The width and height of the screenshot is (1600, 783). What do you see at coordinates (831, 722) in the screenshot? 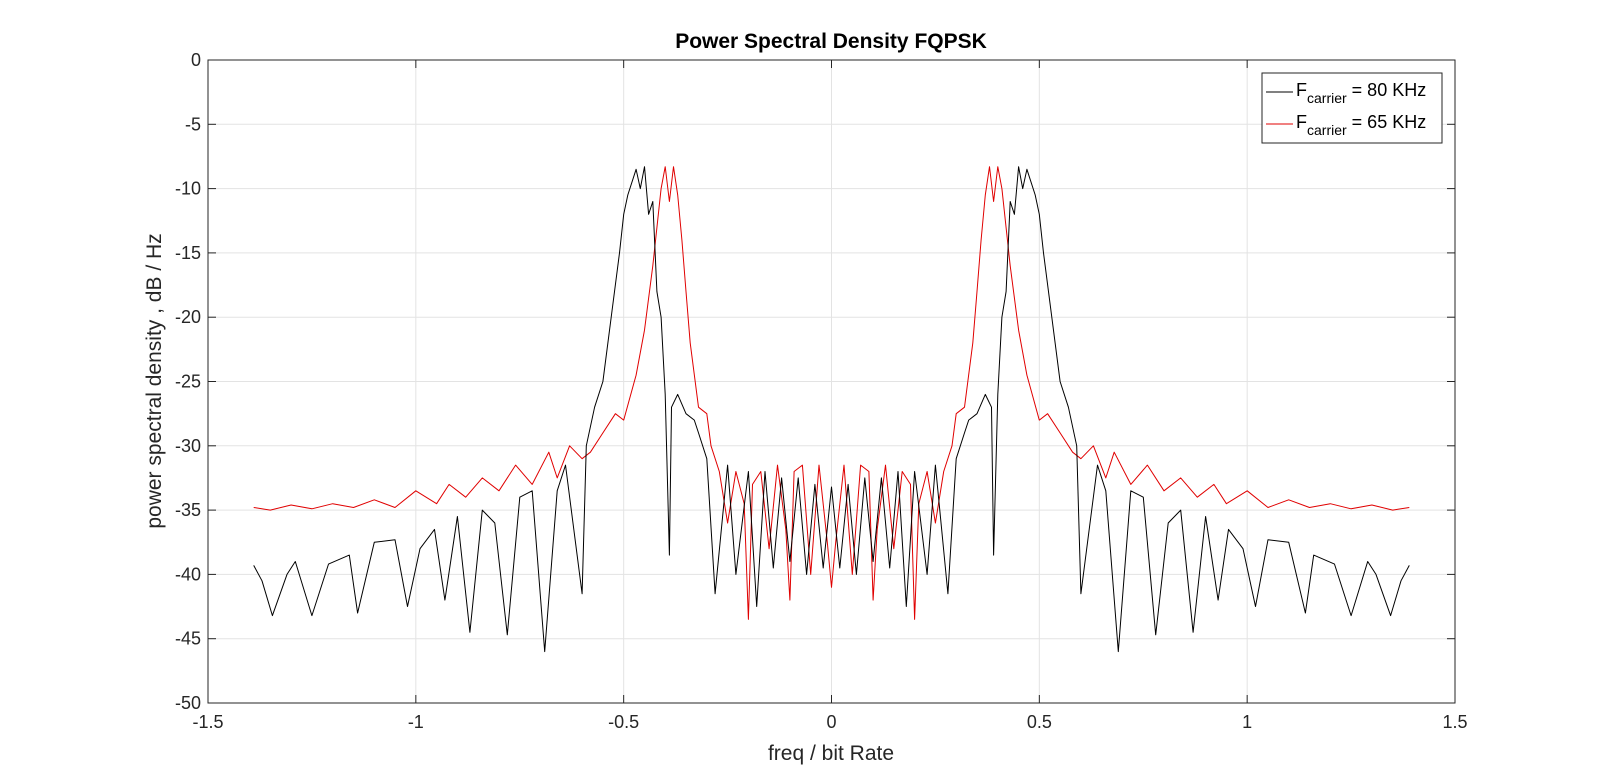
I see `x-tick-label: 0` at bounding box center [831, 722].